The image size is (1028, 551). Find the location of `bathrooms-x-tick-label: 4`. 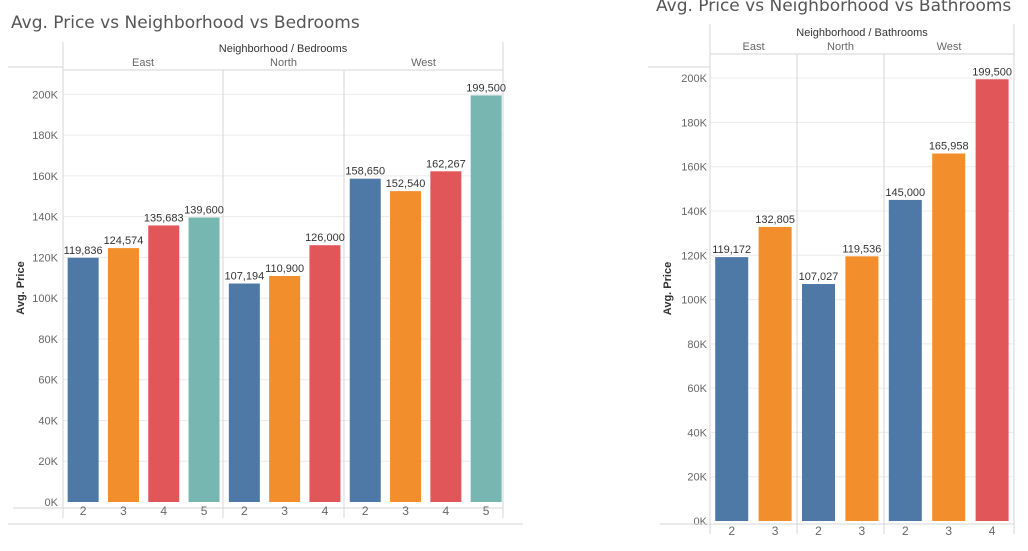

bathrooms-x-tick-label: 4 is located at coordinates (992, 531).